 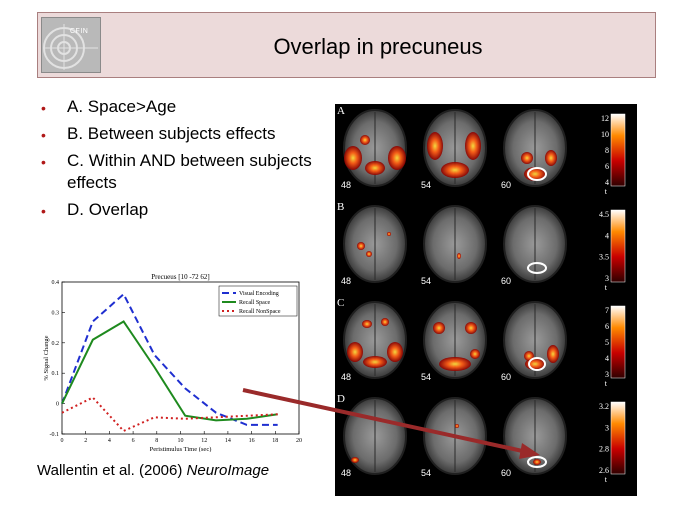 I want to click on bullet-text: D. Overlap, so click(x=108, y=209).